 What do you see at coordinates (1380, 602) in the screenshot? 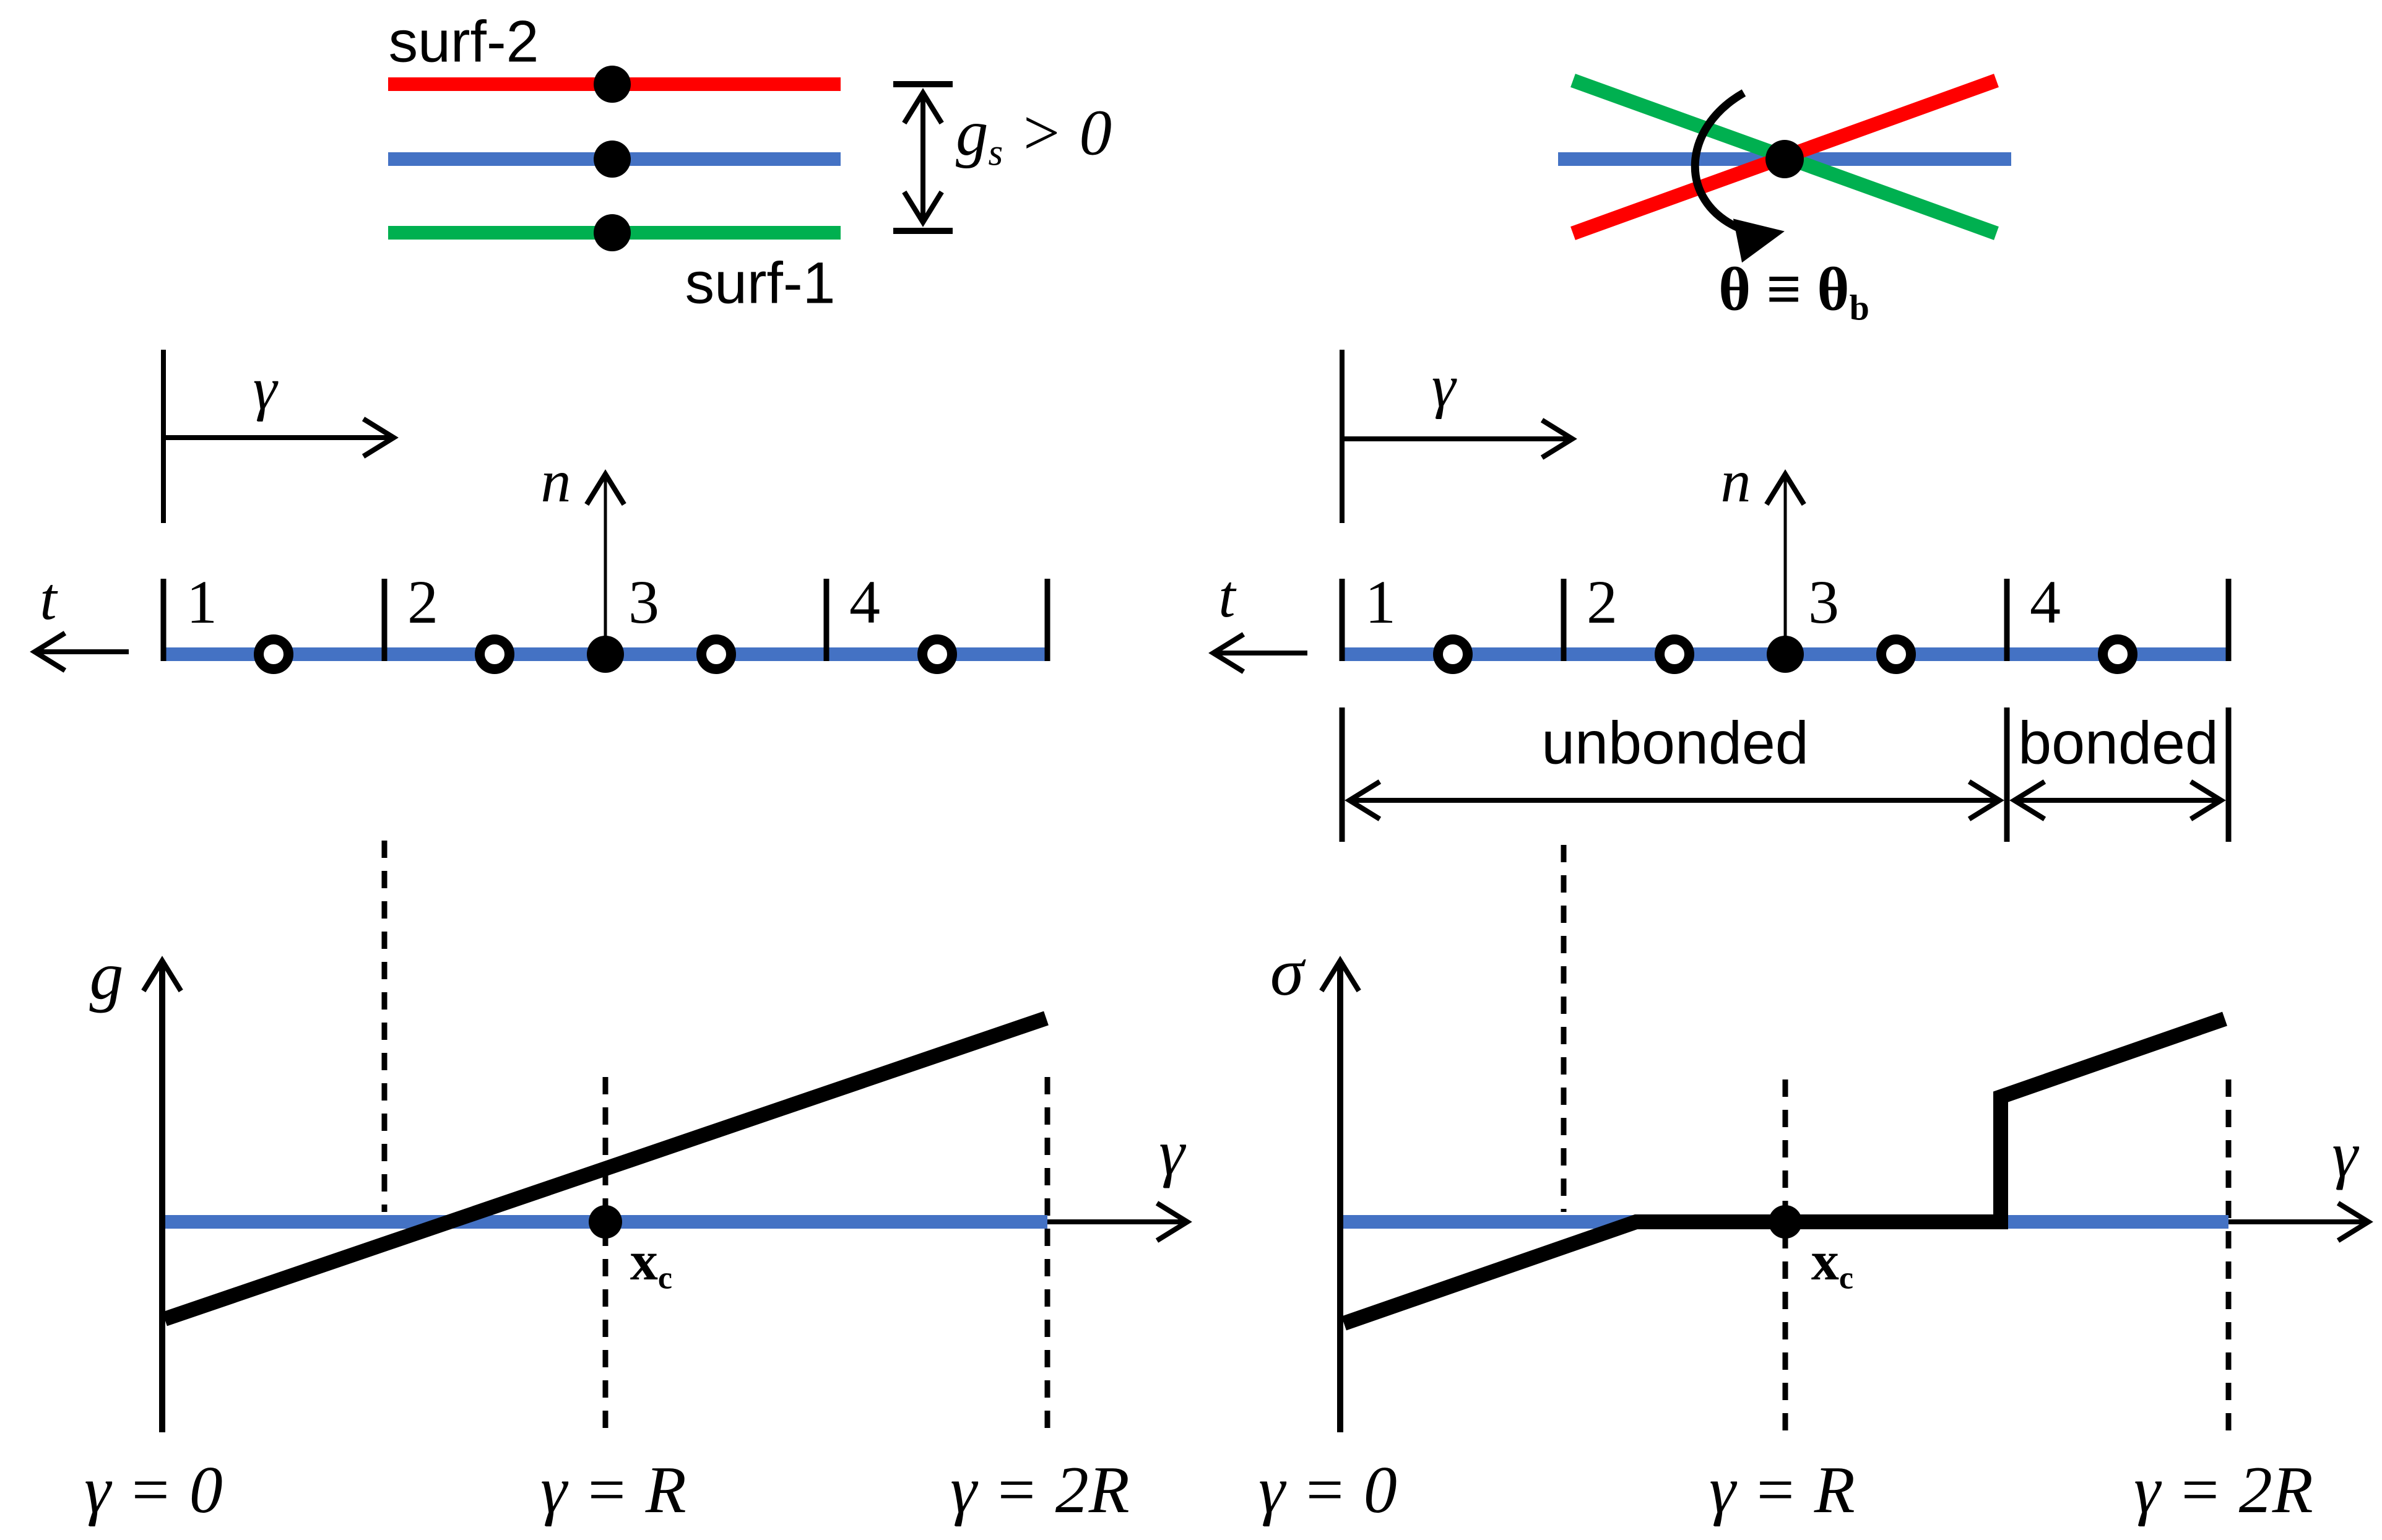
I see `mesh-right-element-1: 1` at bounding box center [1380, 602].